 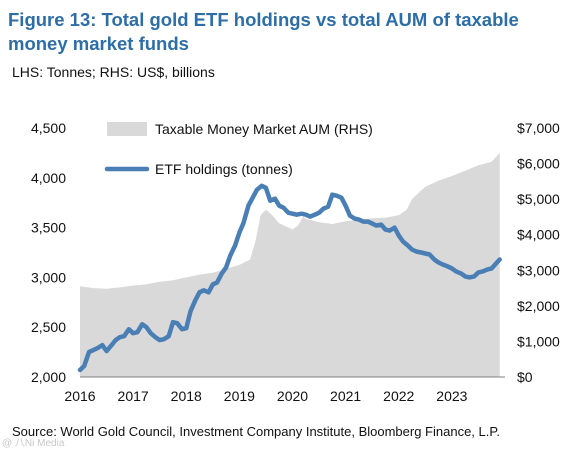 I want to click on y-right-tick-label: $6,000, so click(x=538, y=164).